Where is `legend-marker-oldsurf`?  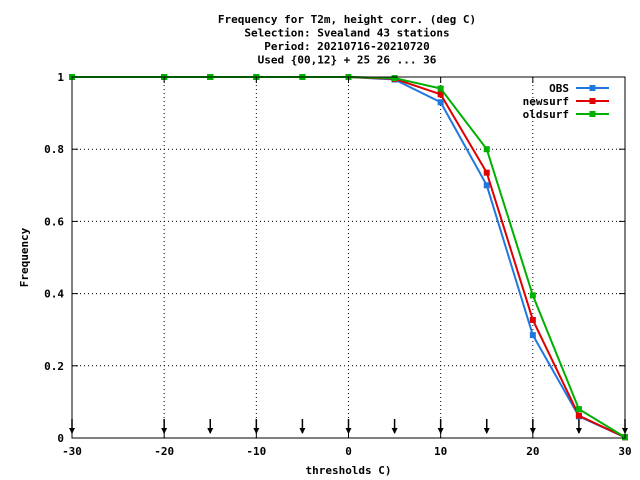 legend-marker-oldsurf is located at coordinates (592, 114).